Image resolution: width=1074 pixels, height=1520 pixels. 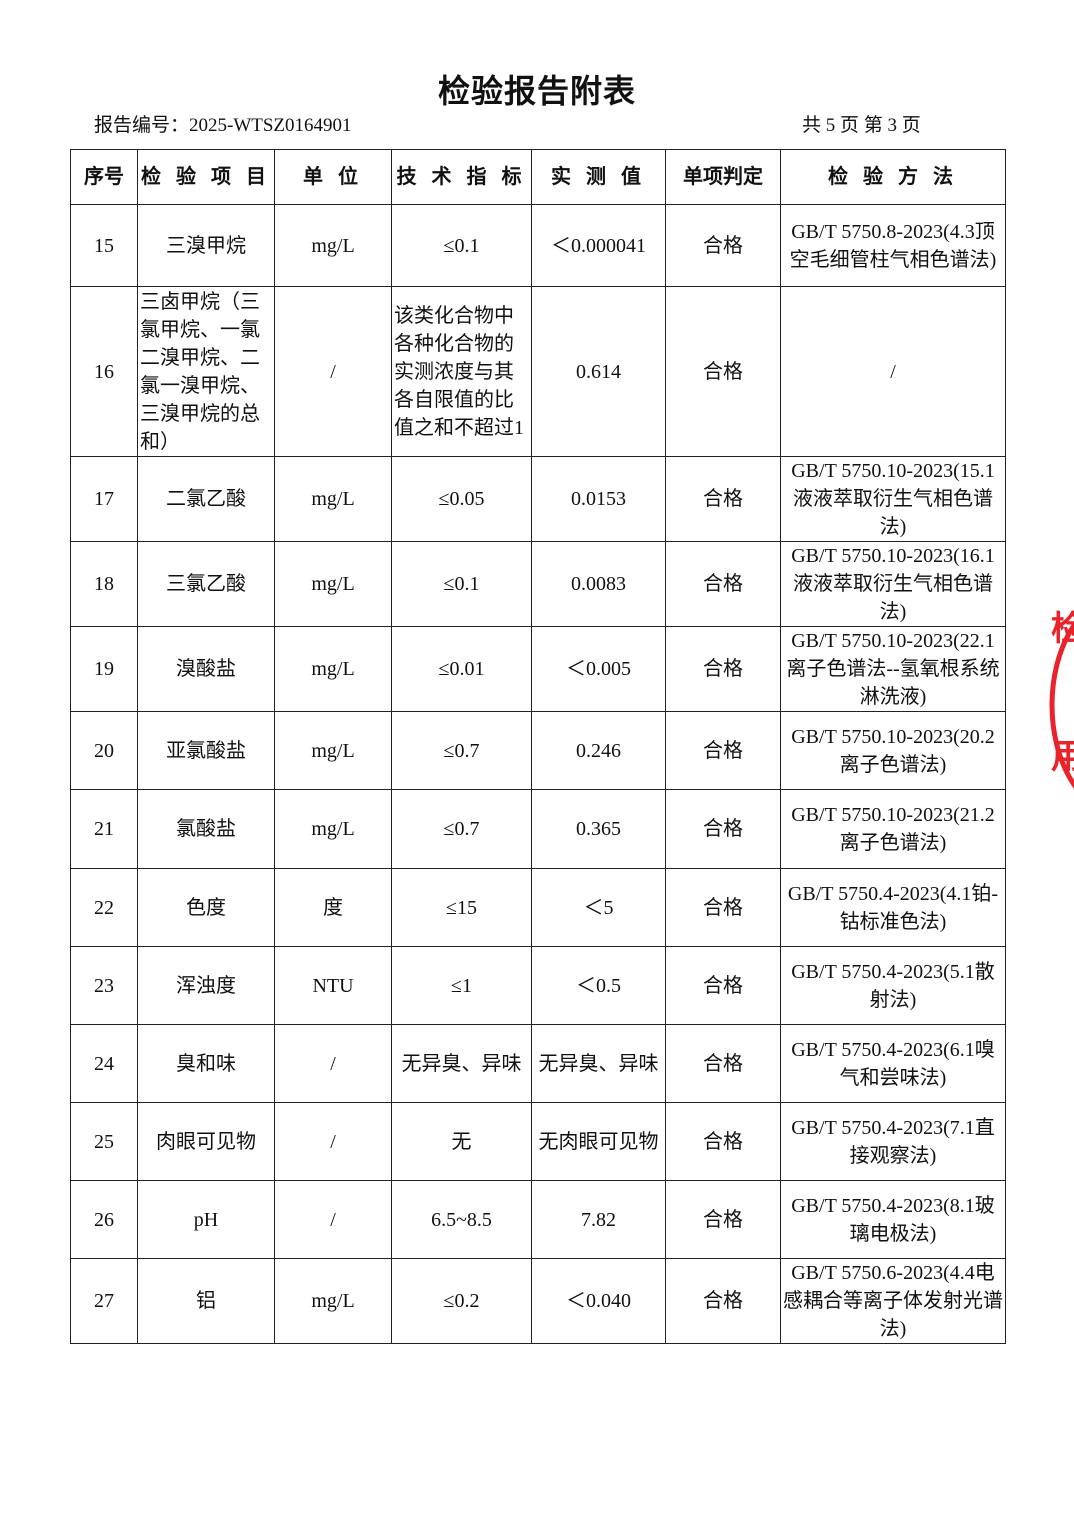 I want to click on cell-unit: NTU, so click(x=333, y=985).